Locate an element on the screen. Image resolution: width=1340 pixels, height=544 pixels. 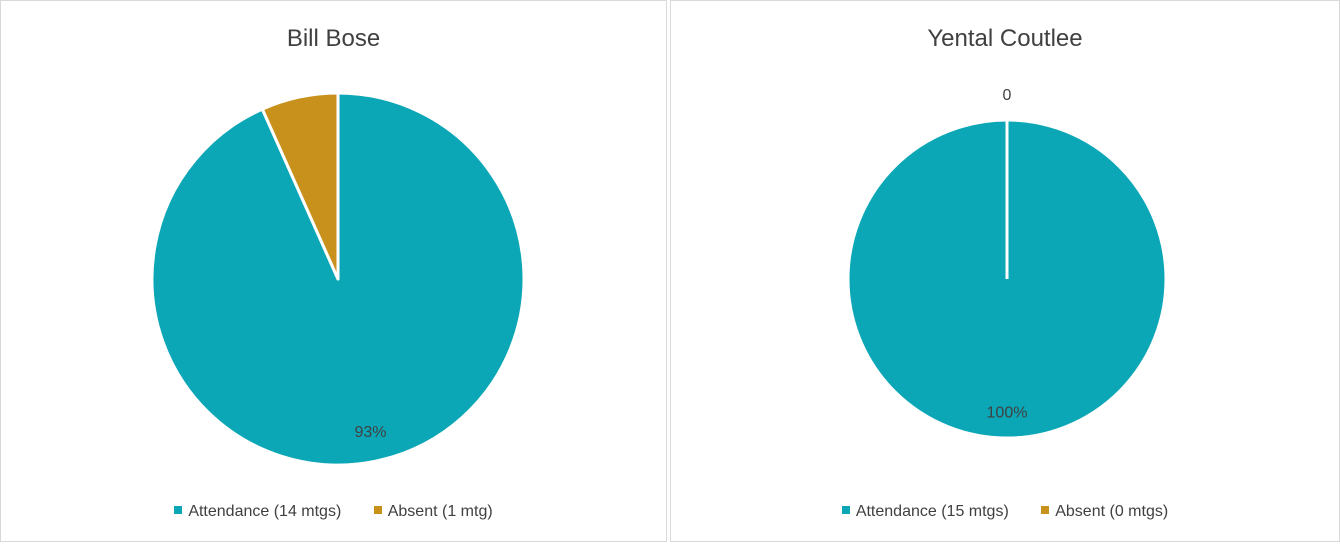
chart-legend: Attendance (15 mtgs) Absent (0 mtgs) is located at coordinates (1005, 512).